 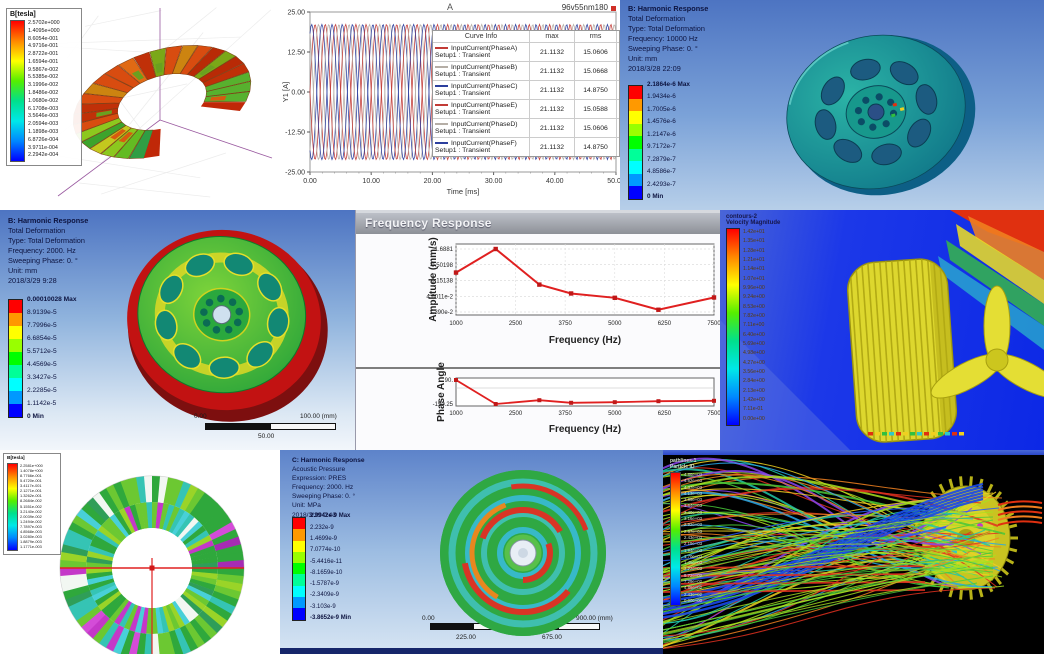 What do you see at coordinates (613, 8) in the screenshot?
I see `plot-corner-marker-icon` at bounding box center [613, 8].